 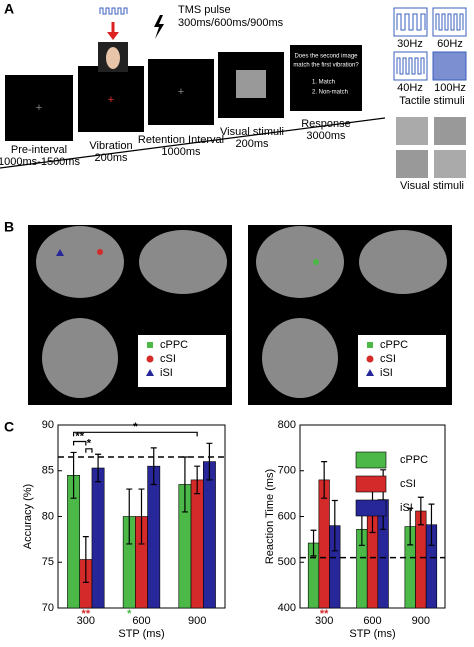 I want to click on y-tick-label: 400, so click(x=287, y=608).